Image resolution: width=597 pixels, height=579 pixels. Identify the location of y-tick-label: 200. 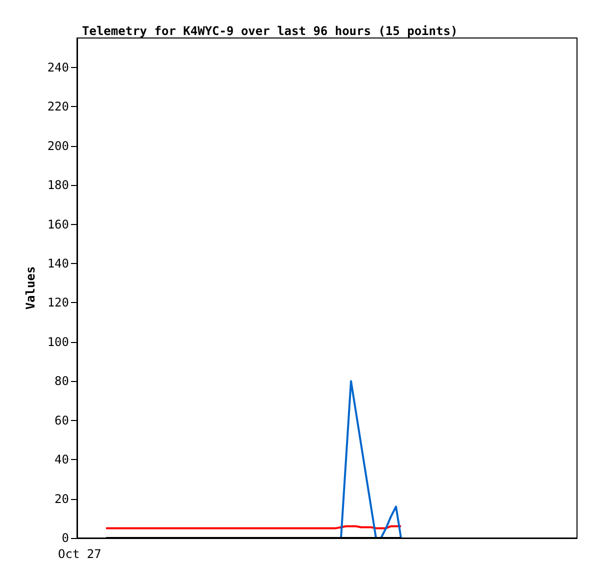
(58, 145).